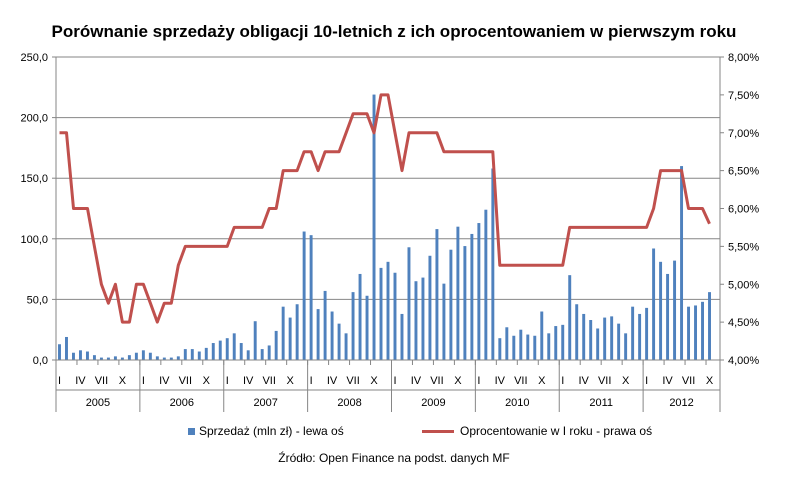 The image size is (788, 484). What do you see at coordinates (743, 96) in the screenshot?
I see `y-right-tick-label: 7,50%` at bounding box center [743, 96].